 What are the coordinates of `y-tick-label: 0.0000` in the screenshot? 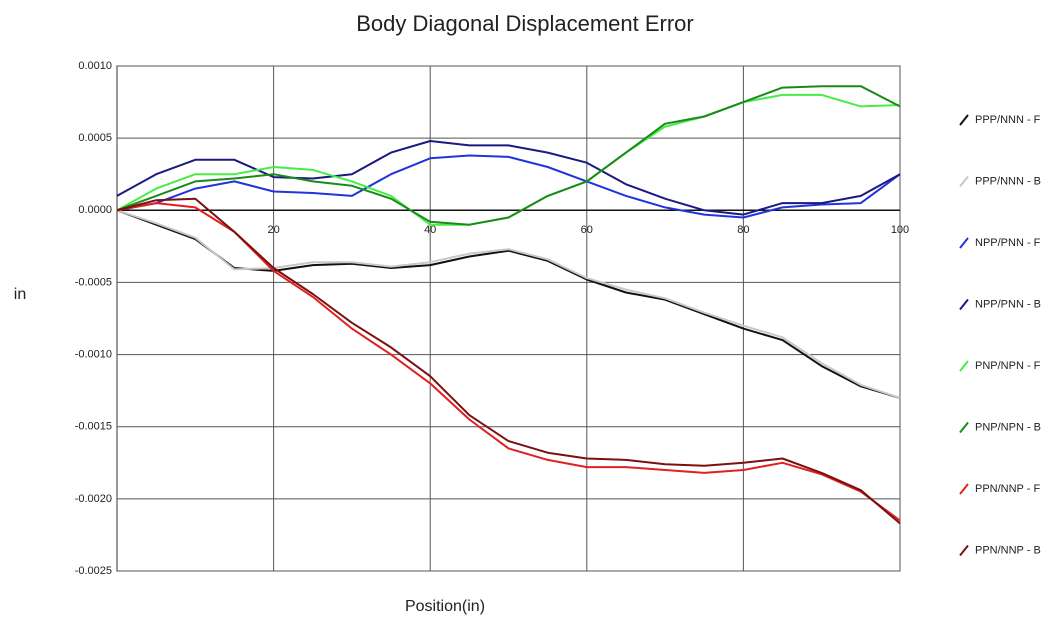 It's located at (95, 210).